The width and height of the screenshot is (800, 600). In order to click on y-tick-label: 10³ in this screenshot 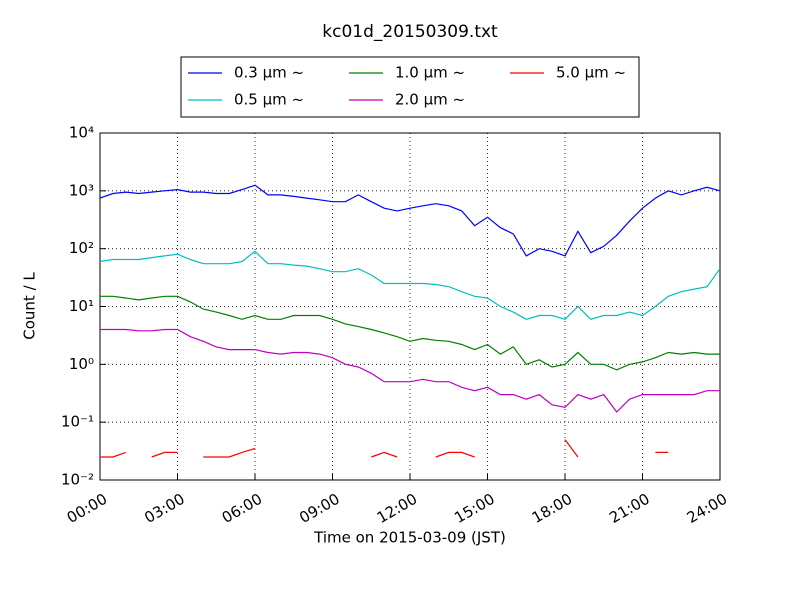, I will do `click(81, 190)`.